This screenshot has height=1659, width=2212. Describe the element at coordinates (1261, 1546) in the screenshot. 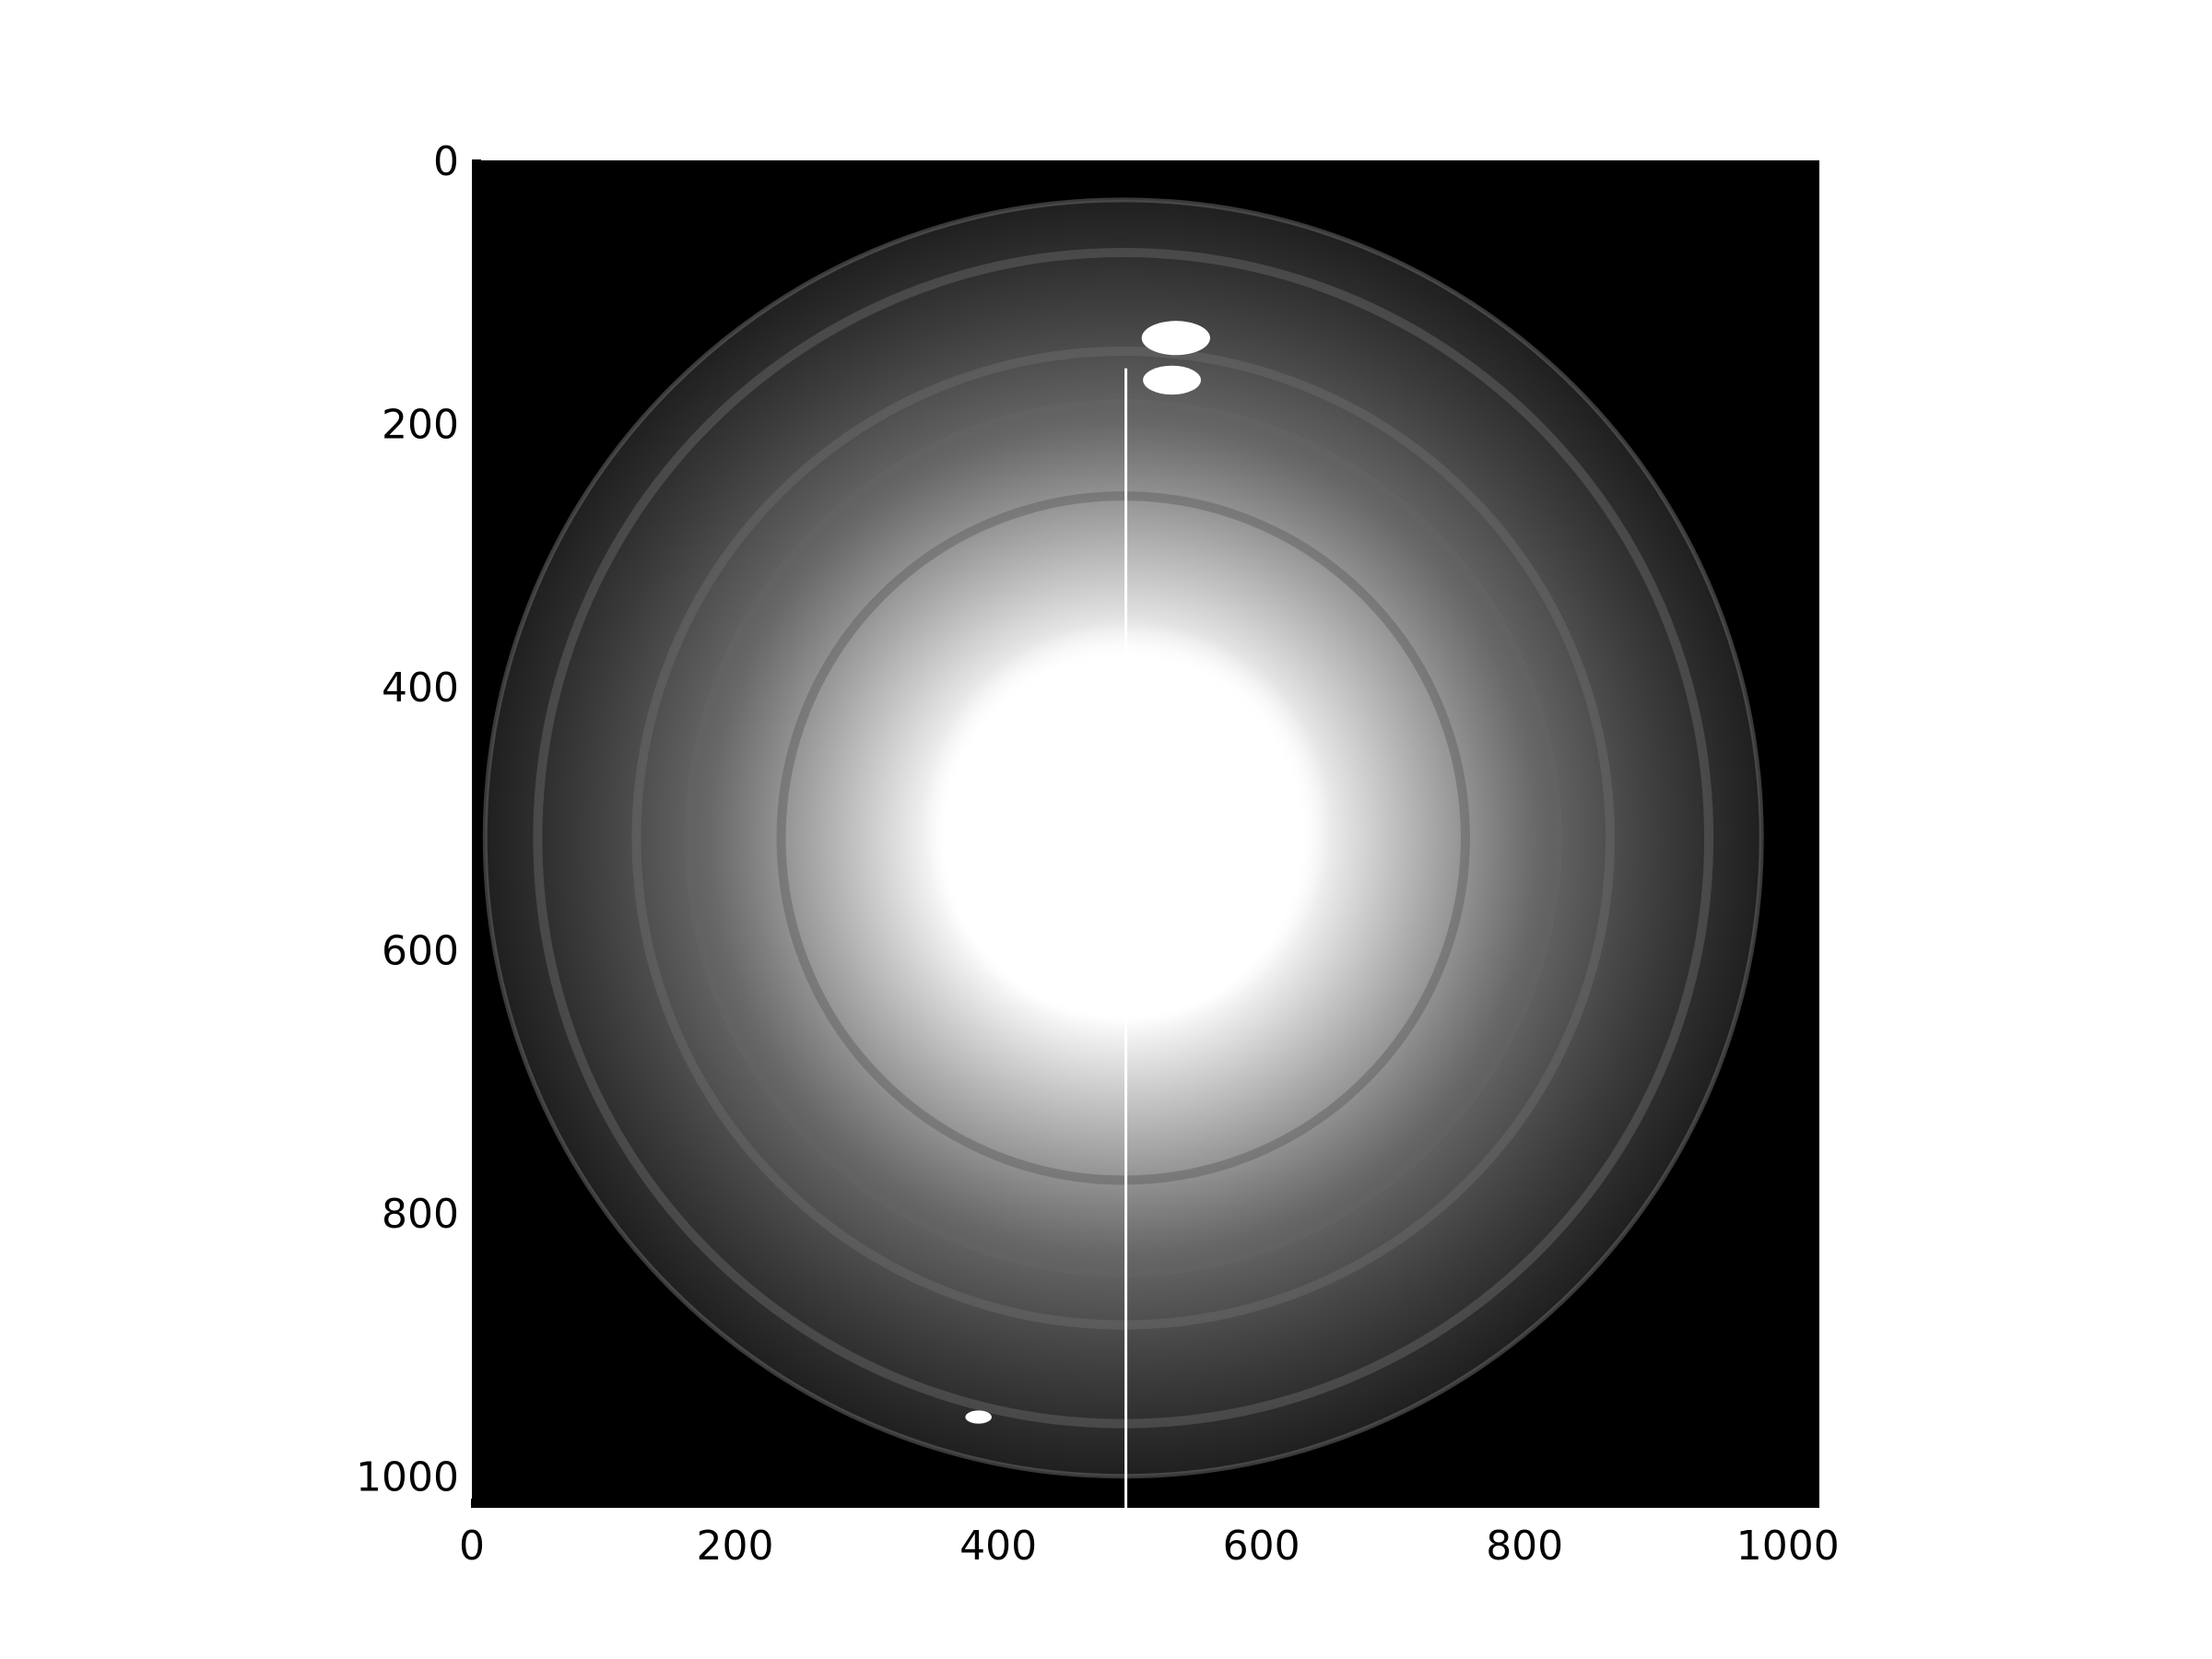

I see `x-tick-label: 600` at that location.